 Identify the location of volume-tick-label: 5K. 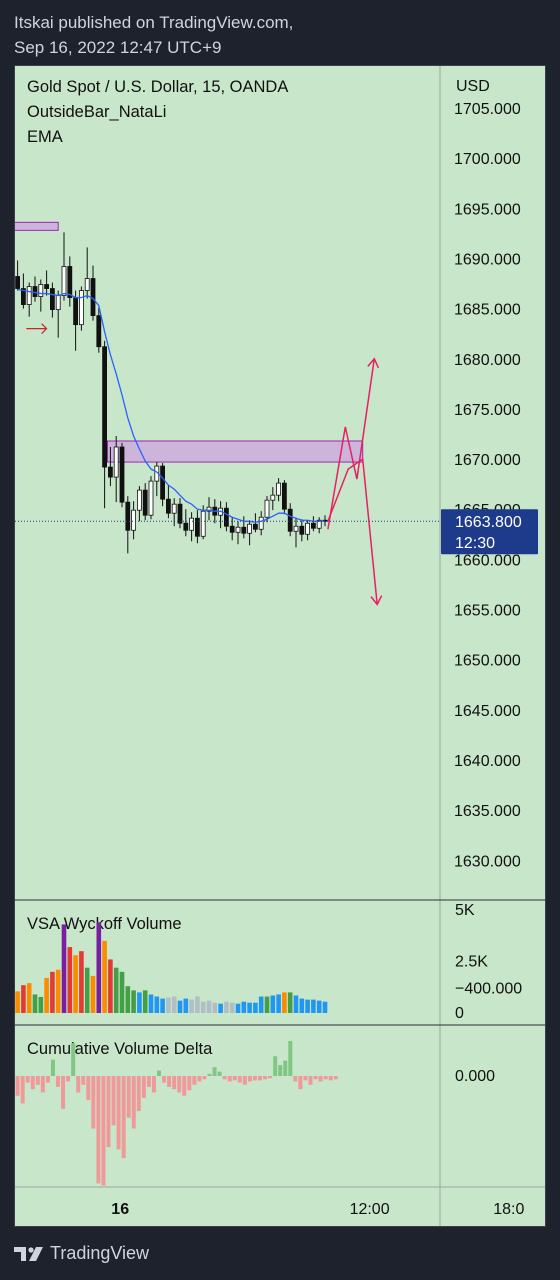
(465, 910).